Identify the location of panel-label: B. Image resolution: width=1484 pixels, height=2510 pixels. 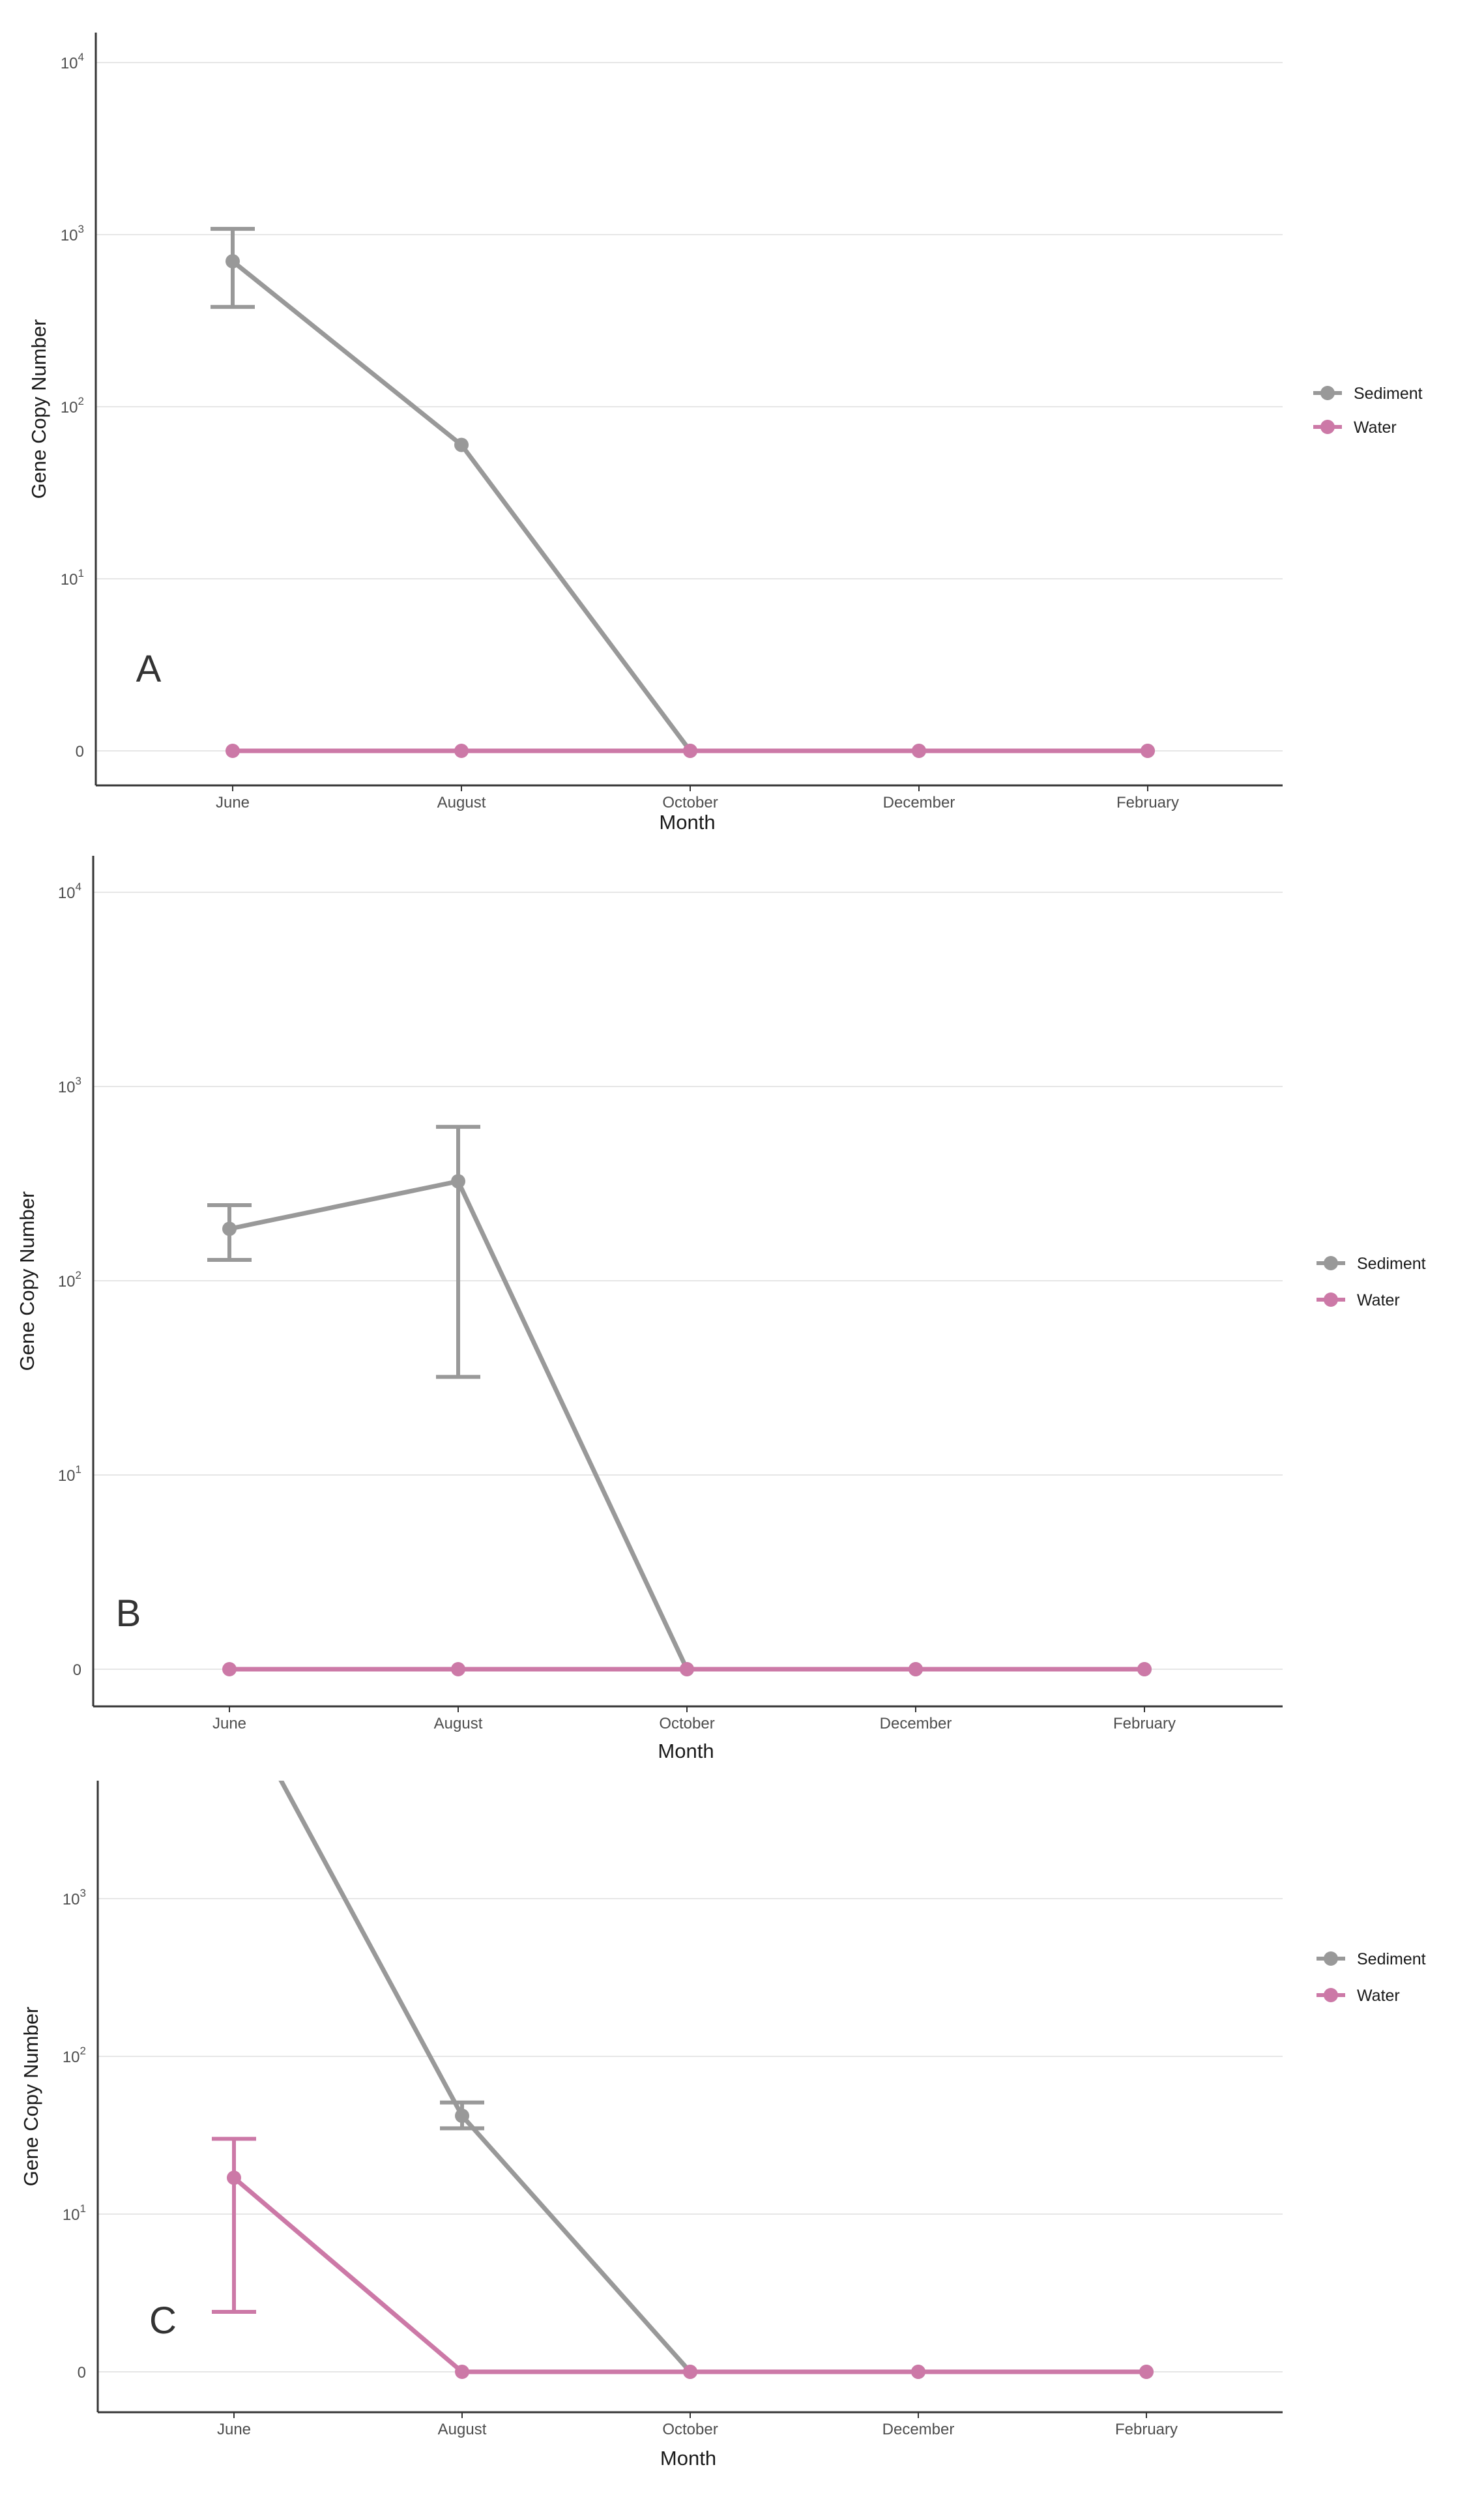
(128, 1613).